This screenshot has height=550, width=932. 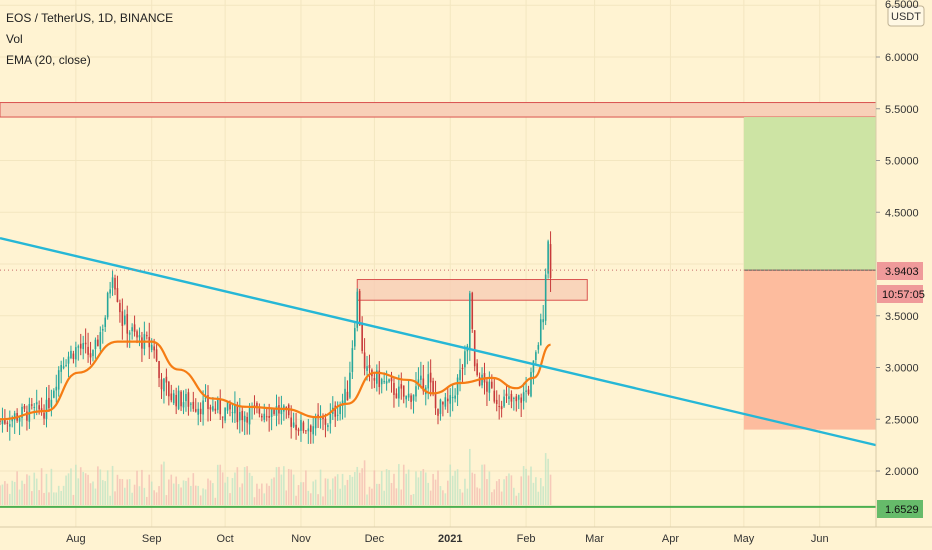 What do you see at coordinates (902, 472) in the screenshot?
I see `price-tick-label: 2.0000` at bounding box center [902, 472].